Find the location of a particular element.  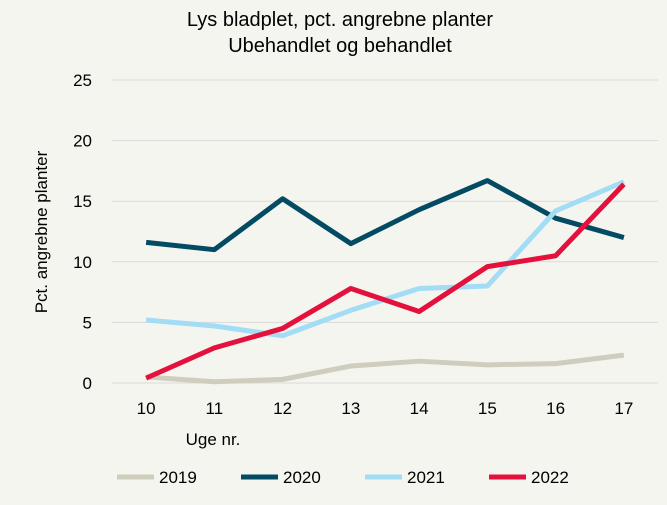

legend-label-2021: 2021 is located at coordinates (426, 477).